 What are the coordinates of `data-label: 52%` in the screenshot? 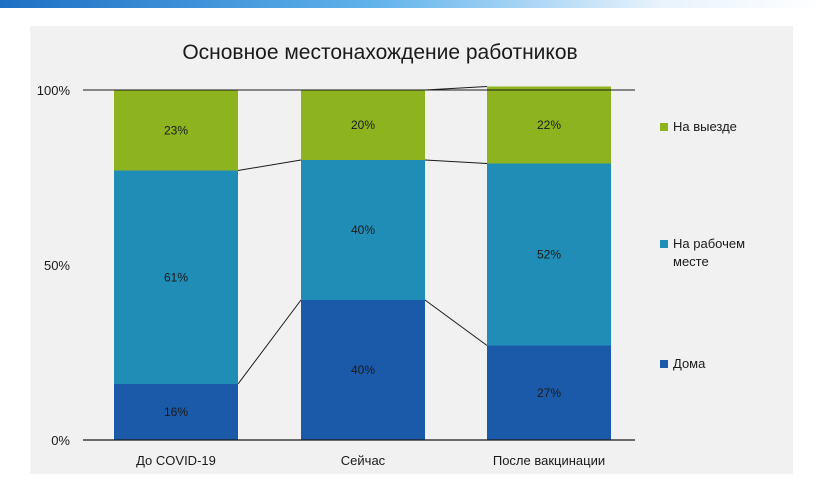 It's located at (549, 255).